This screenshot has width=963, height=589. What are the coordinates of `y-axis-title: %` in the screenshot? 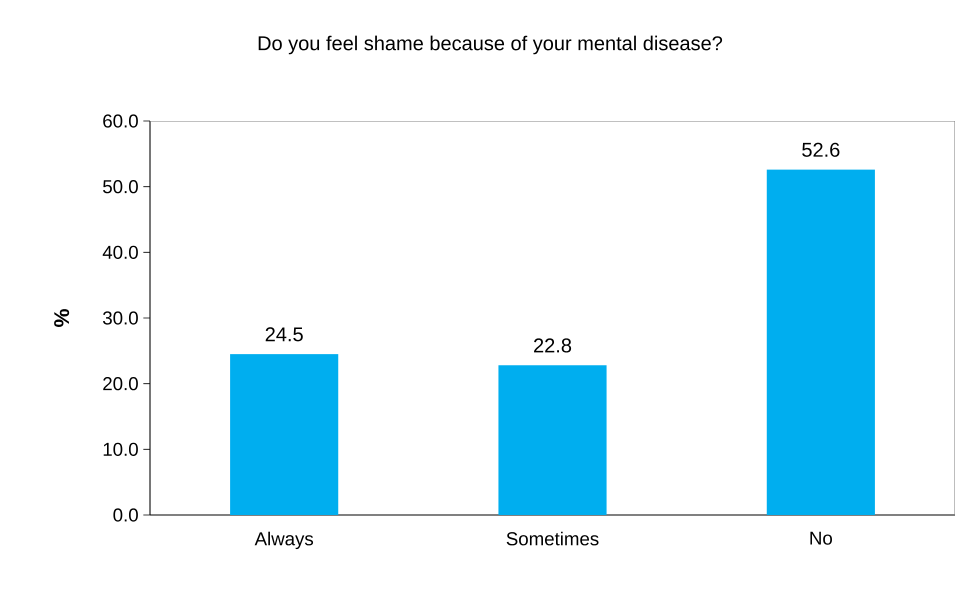 It's located at (62, 318).